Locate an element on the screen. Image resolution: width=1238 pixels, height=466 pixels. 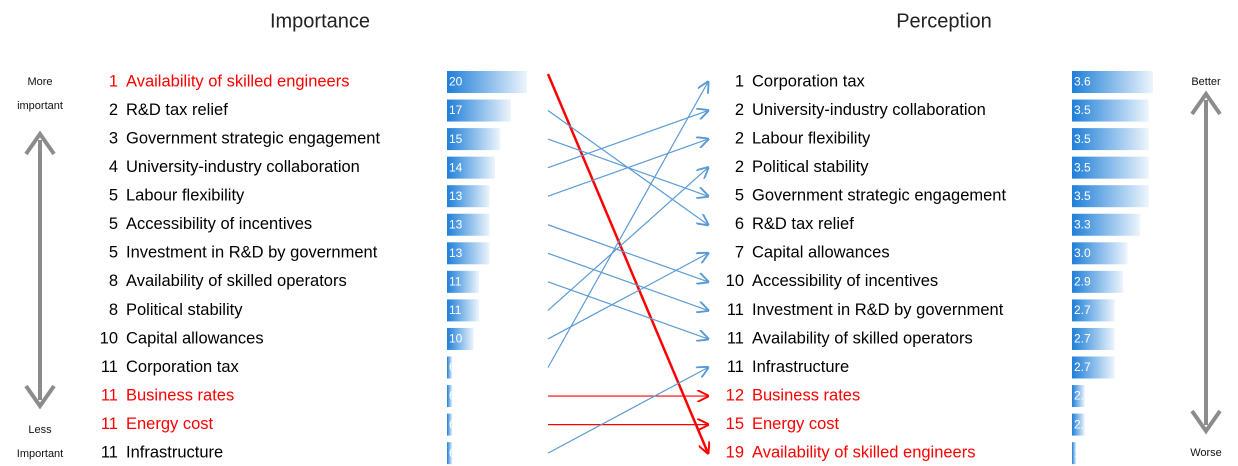
item-name: University-industry collaboration is located at coordinates (243, 167).